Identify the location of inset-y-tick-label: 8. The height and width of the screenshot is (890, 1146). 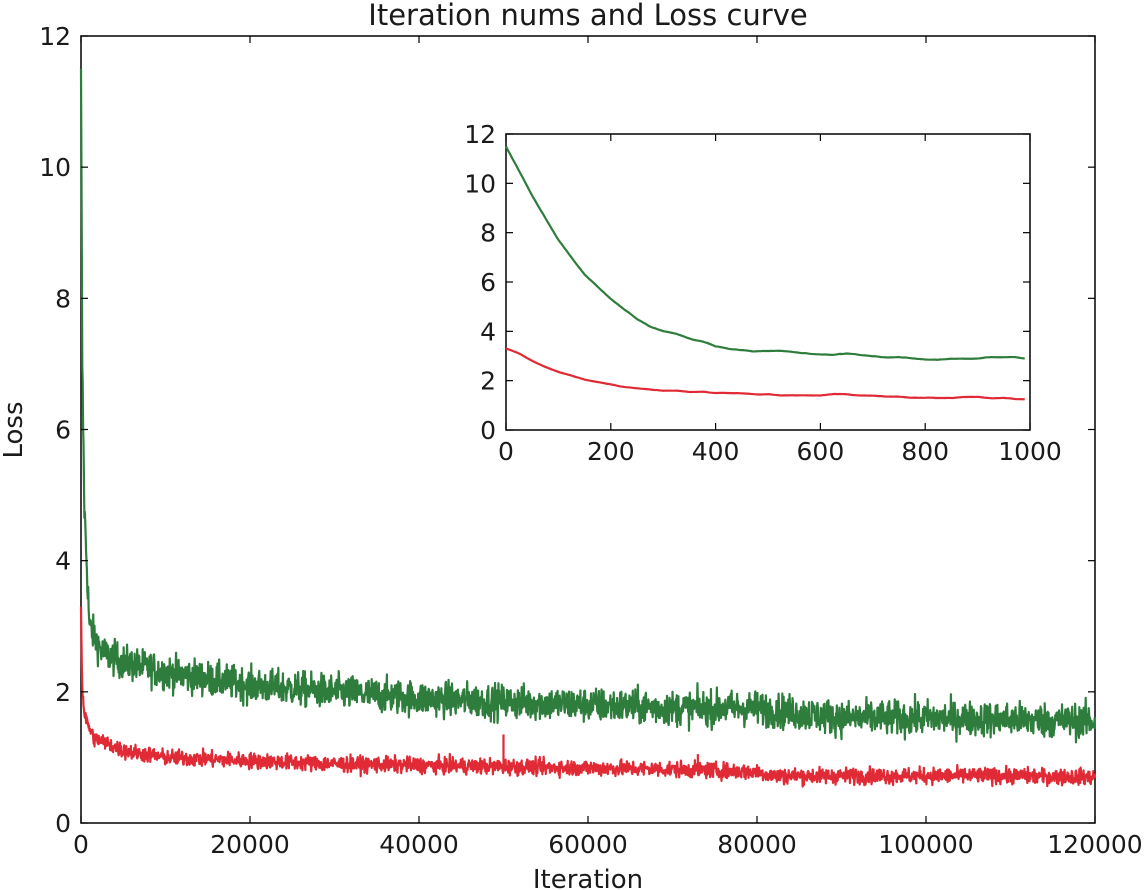
(488, 233).